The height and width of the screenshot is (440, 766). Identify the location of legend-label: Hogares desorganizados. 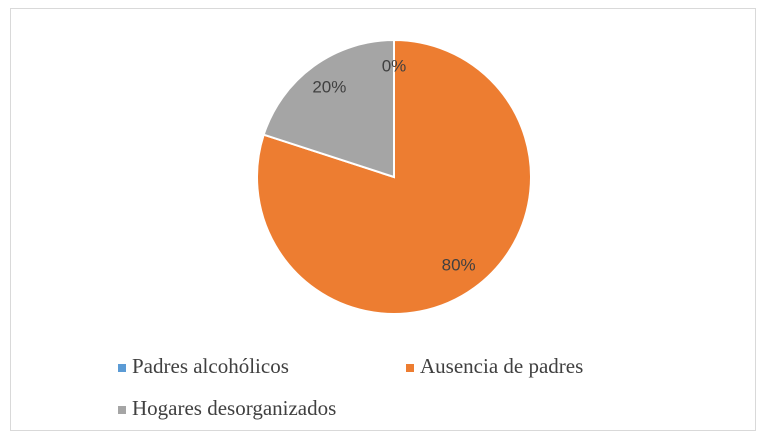
(234, 408).